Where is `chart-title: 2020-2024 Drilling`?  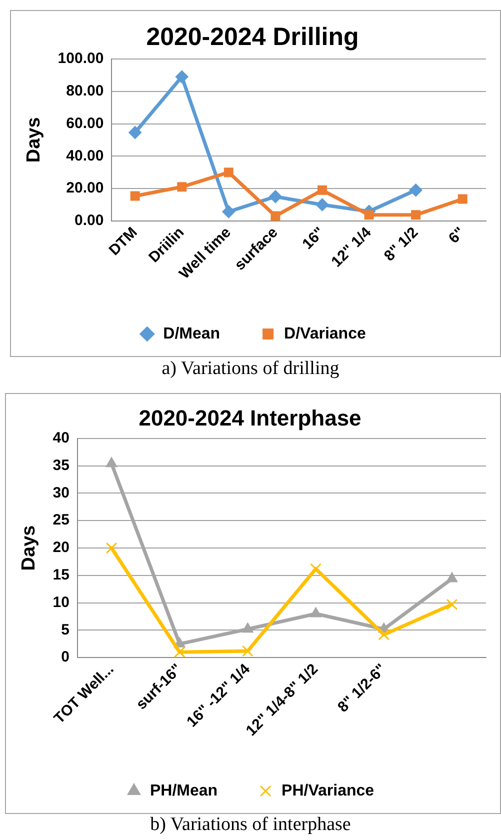
chart-title: 2020-2024 Drilling is located at coordinates (252, 36).